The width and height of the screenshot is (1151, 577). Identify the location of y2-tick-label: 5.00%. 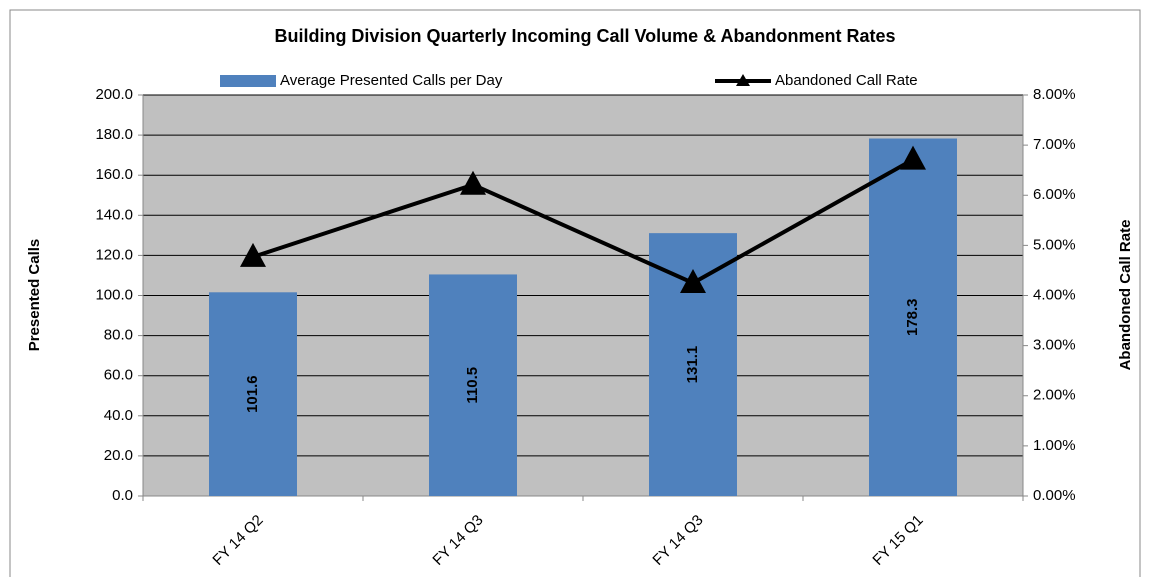
(1054, 244).